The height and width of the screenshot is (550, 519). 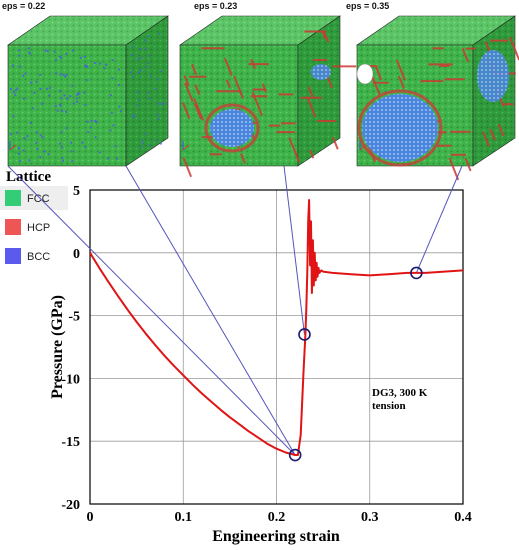 What do you see at coordinates (90, 517) in the screenshot?
I see `x-tick-label: 0` at bounding box center [90, 517].